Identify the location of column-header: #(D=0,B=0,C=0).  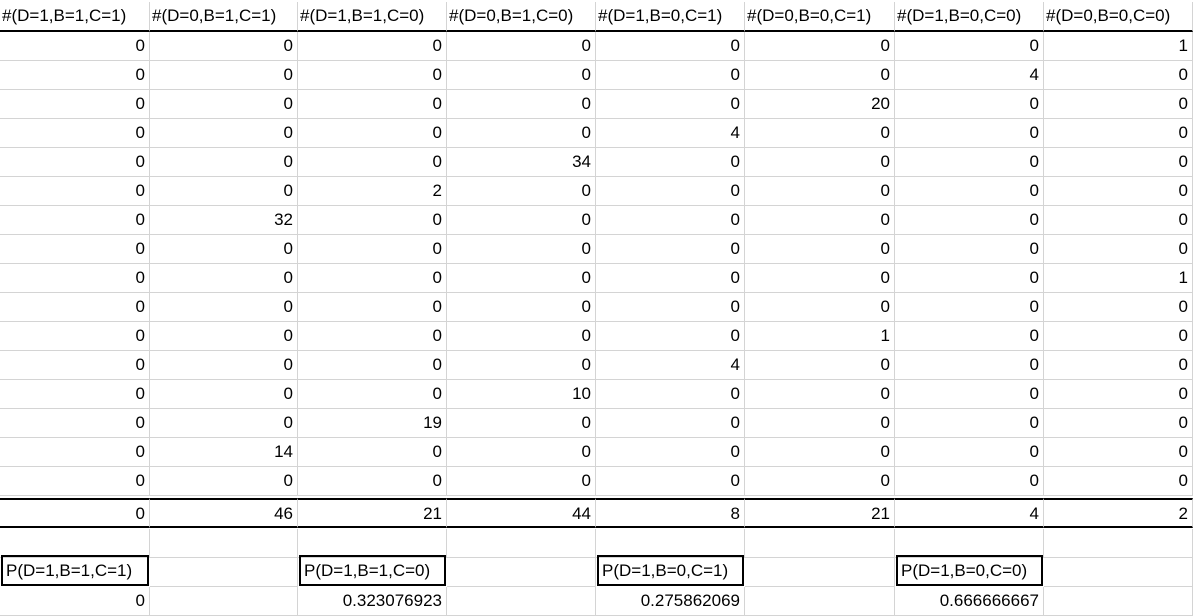
(1118, 17).